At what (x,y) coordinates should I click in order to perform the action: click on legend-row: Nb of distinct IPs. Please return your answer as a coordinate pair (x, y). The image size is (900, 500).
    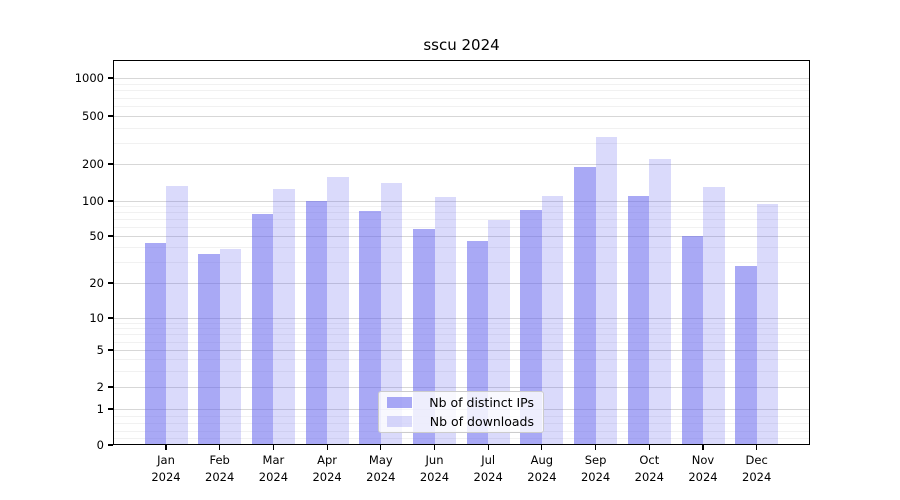
    Looking at the image, I should click on (461, 402).